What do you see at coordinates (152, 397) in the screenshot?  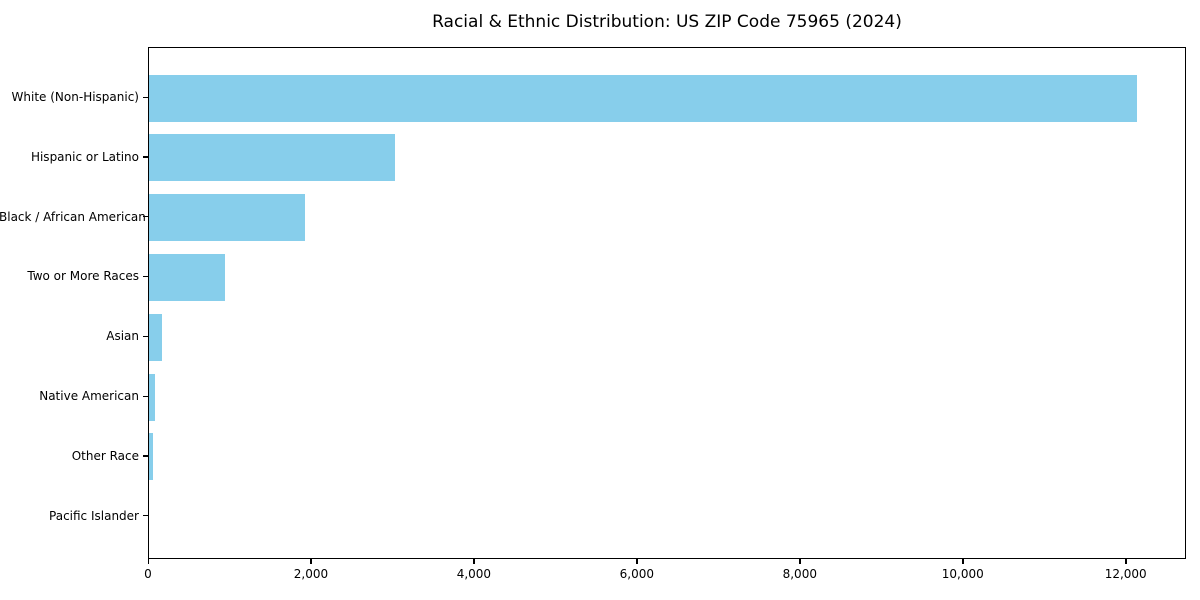 I see `bar-native-american` at bounding box center [152, 397].